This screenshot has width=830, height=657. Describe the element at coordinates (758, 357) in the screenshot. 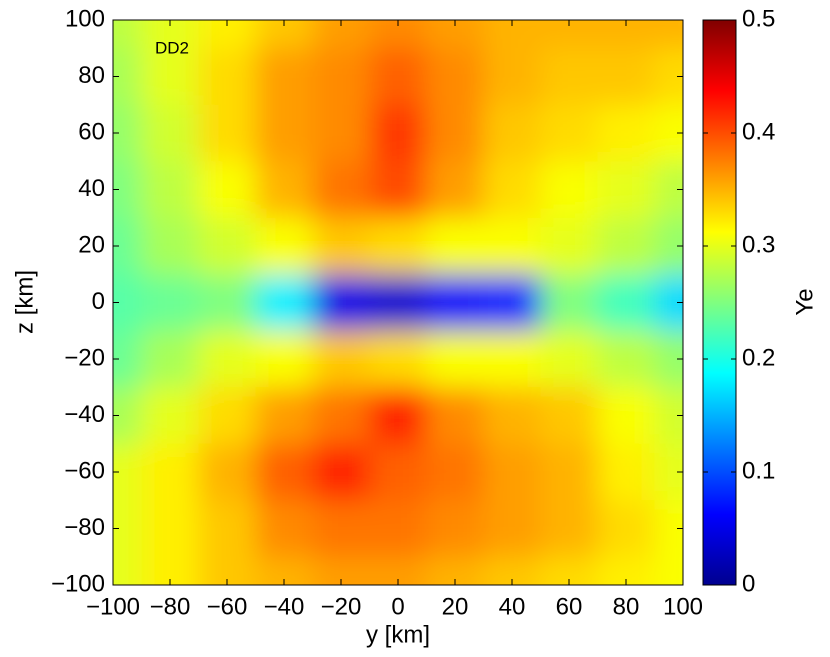

I see `colorbar-tick-label: 0.2` at that location.